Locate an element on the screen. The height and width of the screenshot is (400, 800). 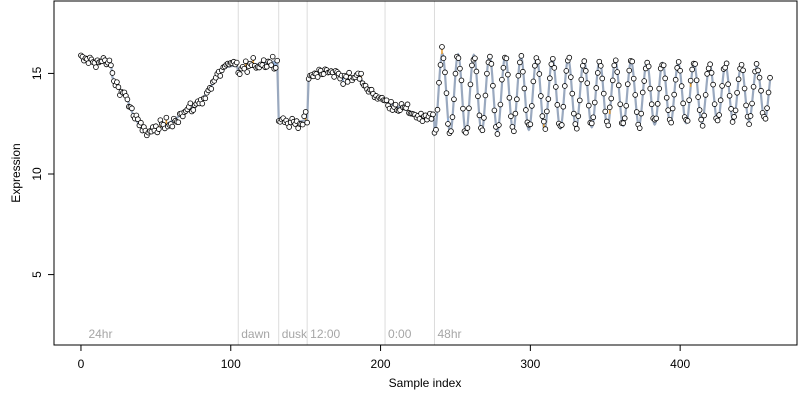
y-tick-label-1: 10 is located at coordinates (37, 174).